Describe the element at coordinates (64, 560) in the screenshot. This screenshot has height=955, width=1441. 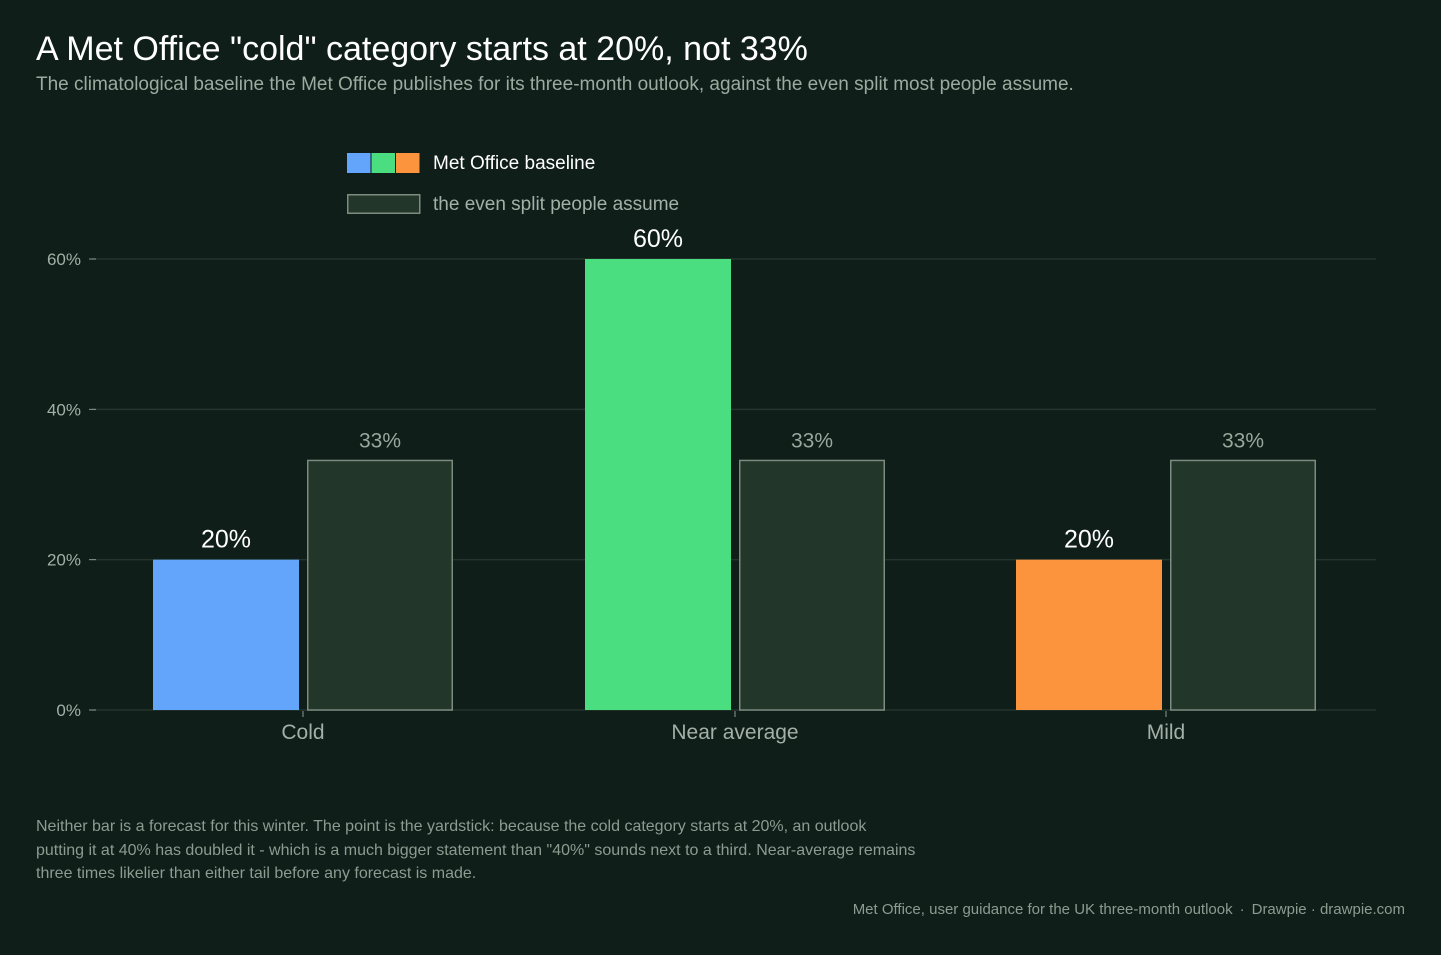
I see `y-tick-label: 20%` at that location.